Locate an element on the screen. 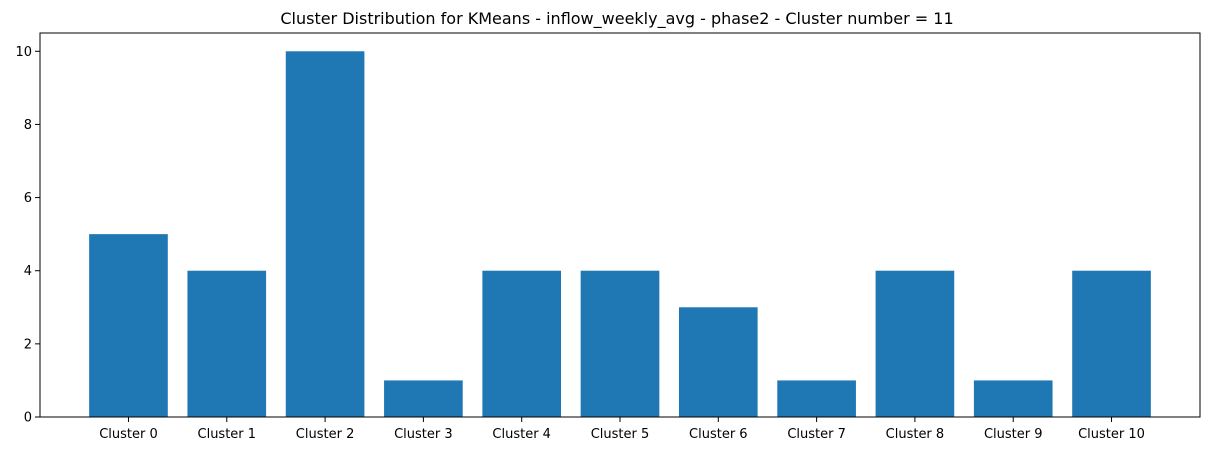 This screenshot has width=1209, height=451. y-tick-label: 2 is located at coordinates (28, 344).